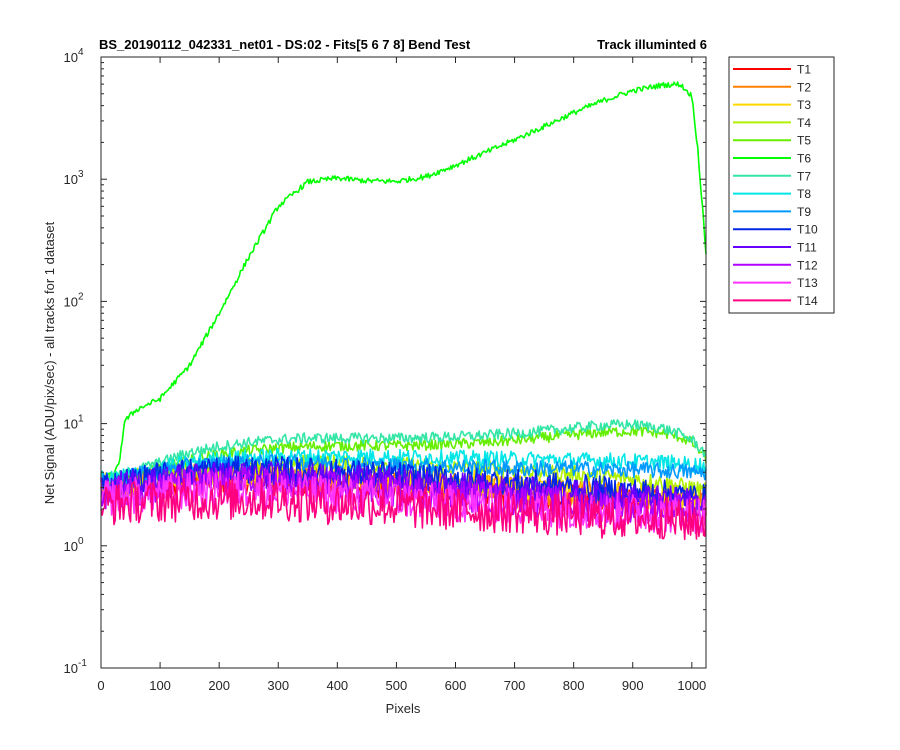 The image size is (900, 750). What do you see at coordinates (81, 52) in the screenshot?
I see `y-tick-exponent: 4` at bounding box center [81, 52].